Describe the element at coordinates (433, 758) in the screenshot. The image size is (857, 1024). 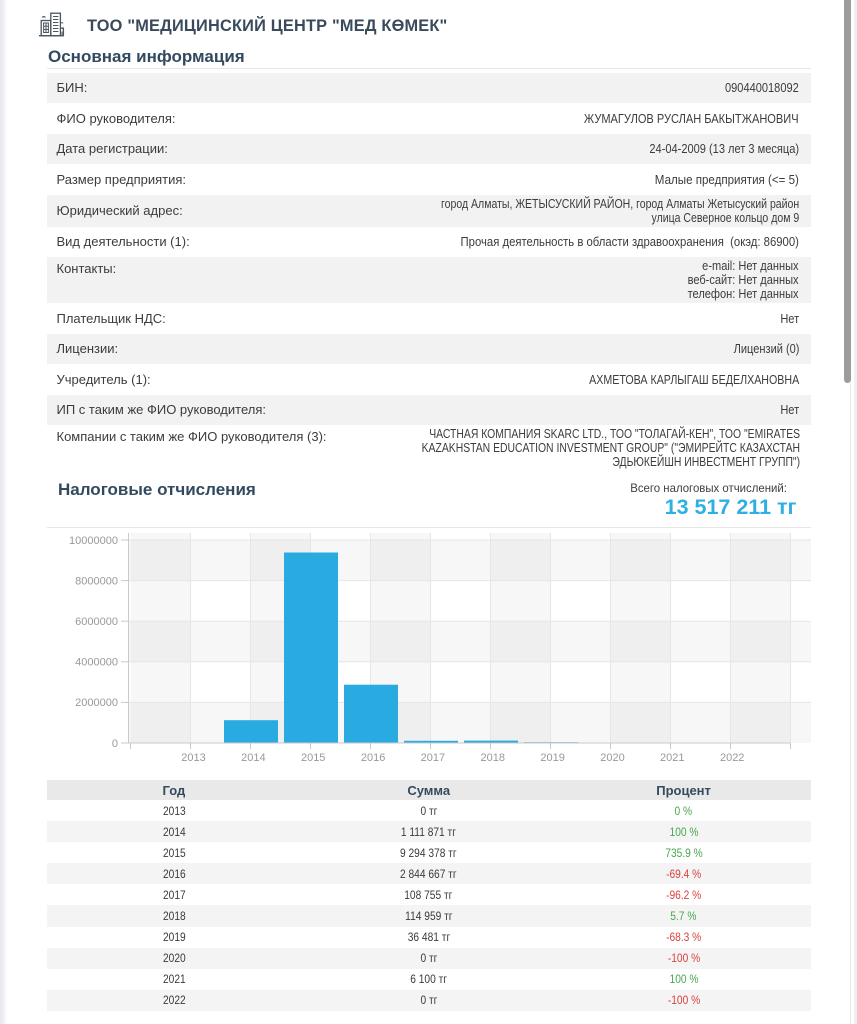
I see `svg-text: 2017` at that location.